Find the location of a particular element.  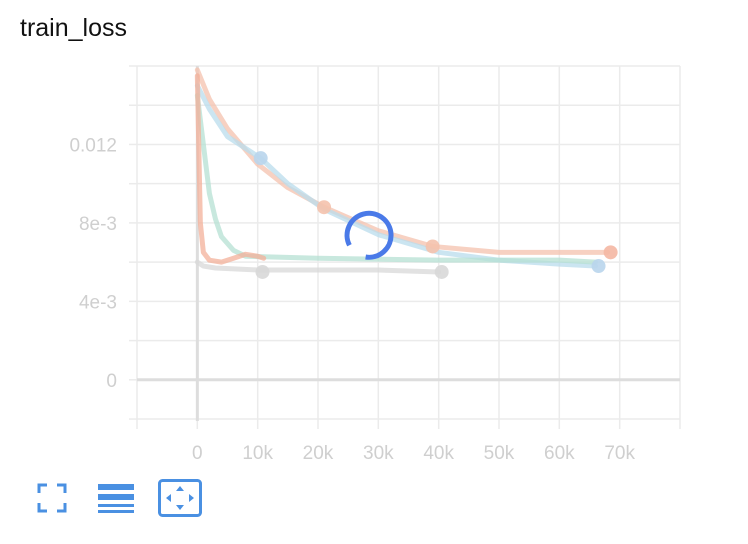

fullscreen-icon is located at coordinates (52, 498).